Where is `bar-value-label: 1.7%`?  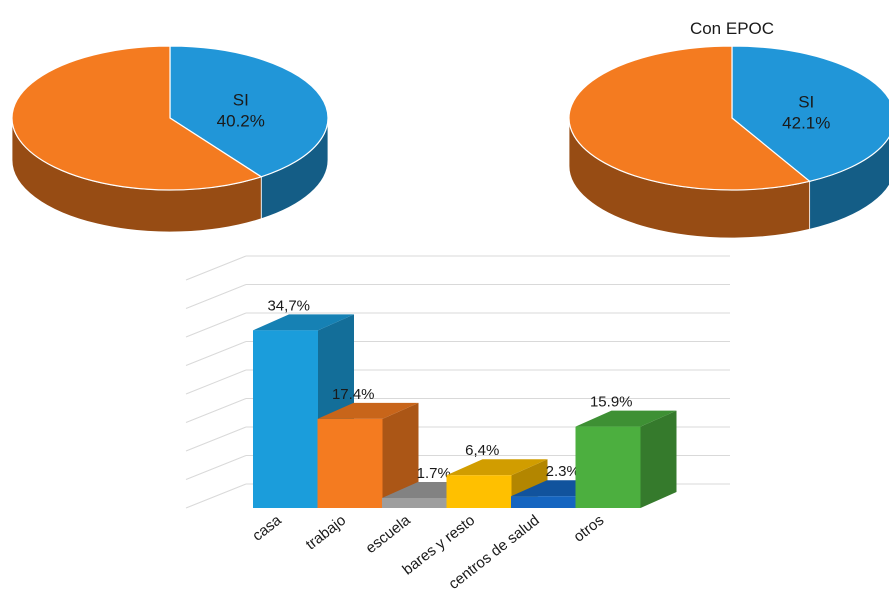 bar-value-label: 1.7% is located at coordinates (434, 473).